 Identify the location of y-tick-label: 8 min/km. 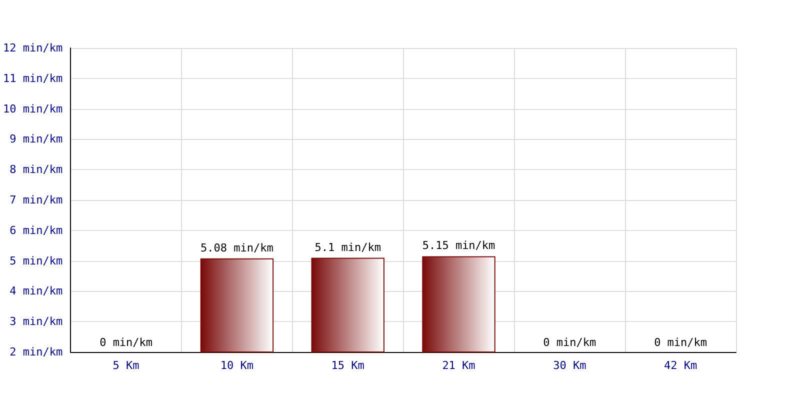
(36, 169).